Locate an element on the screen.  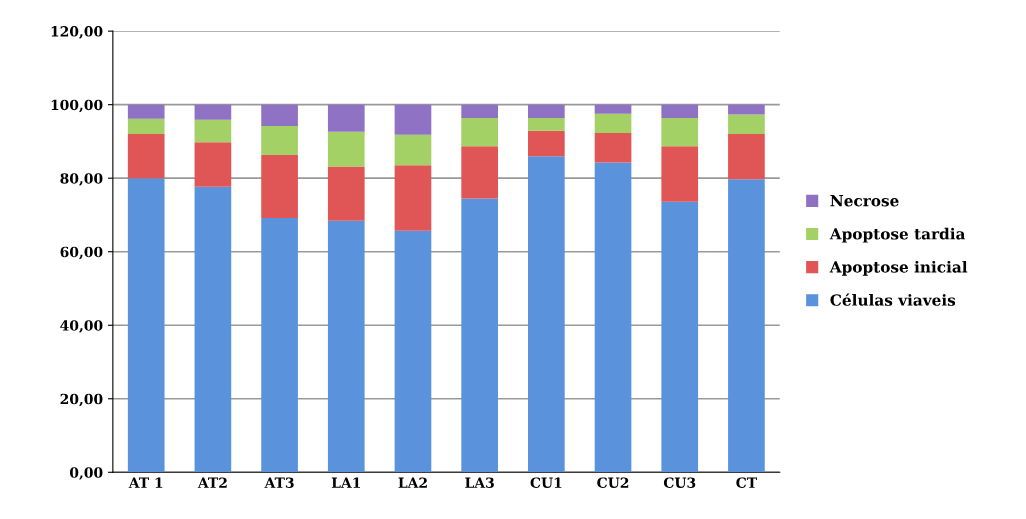
y-tick-label: 20,00 is located at coordinates (81, 400).